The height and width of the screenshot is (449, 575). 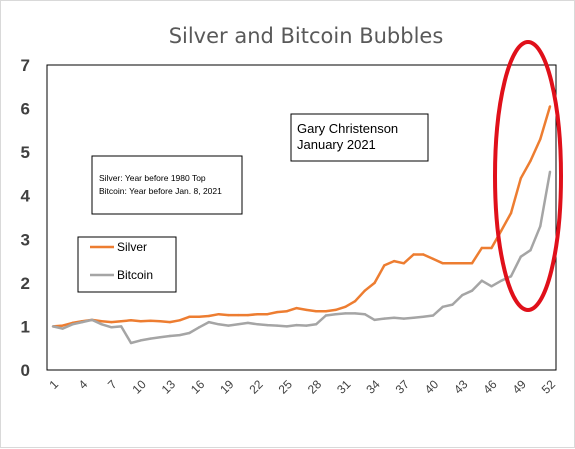 I want to click on x-tick-label: 31, so click(x=344, y=387).